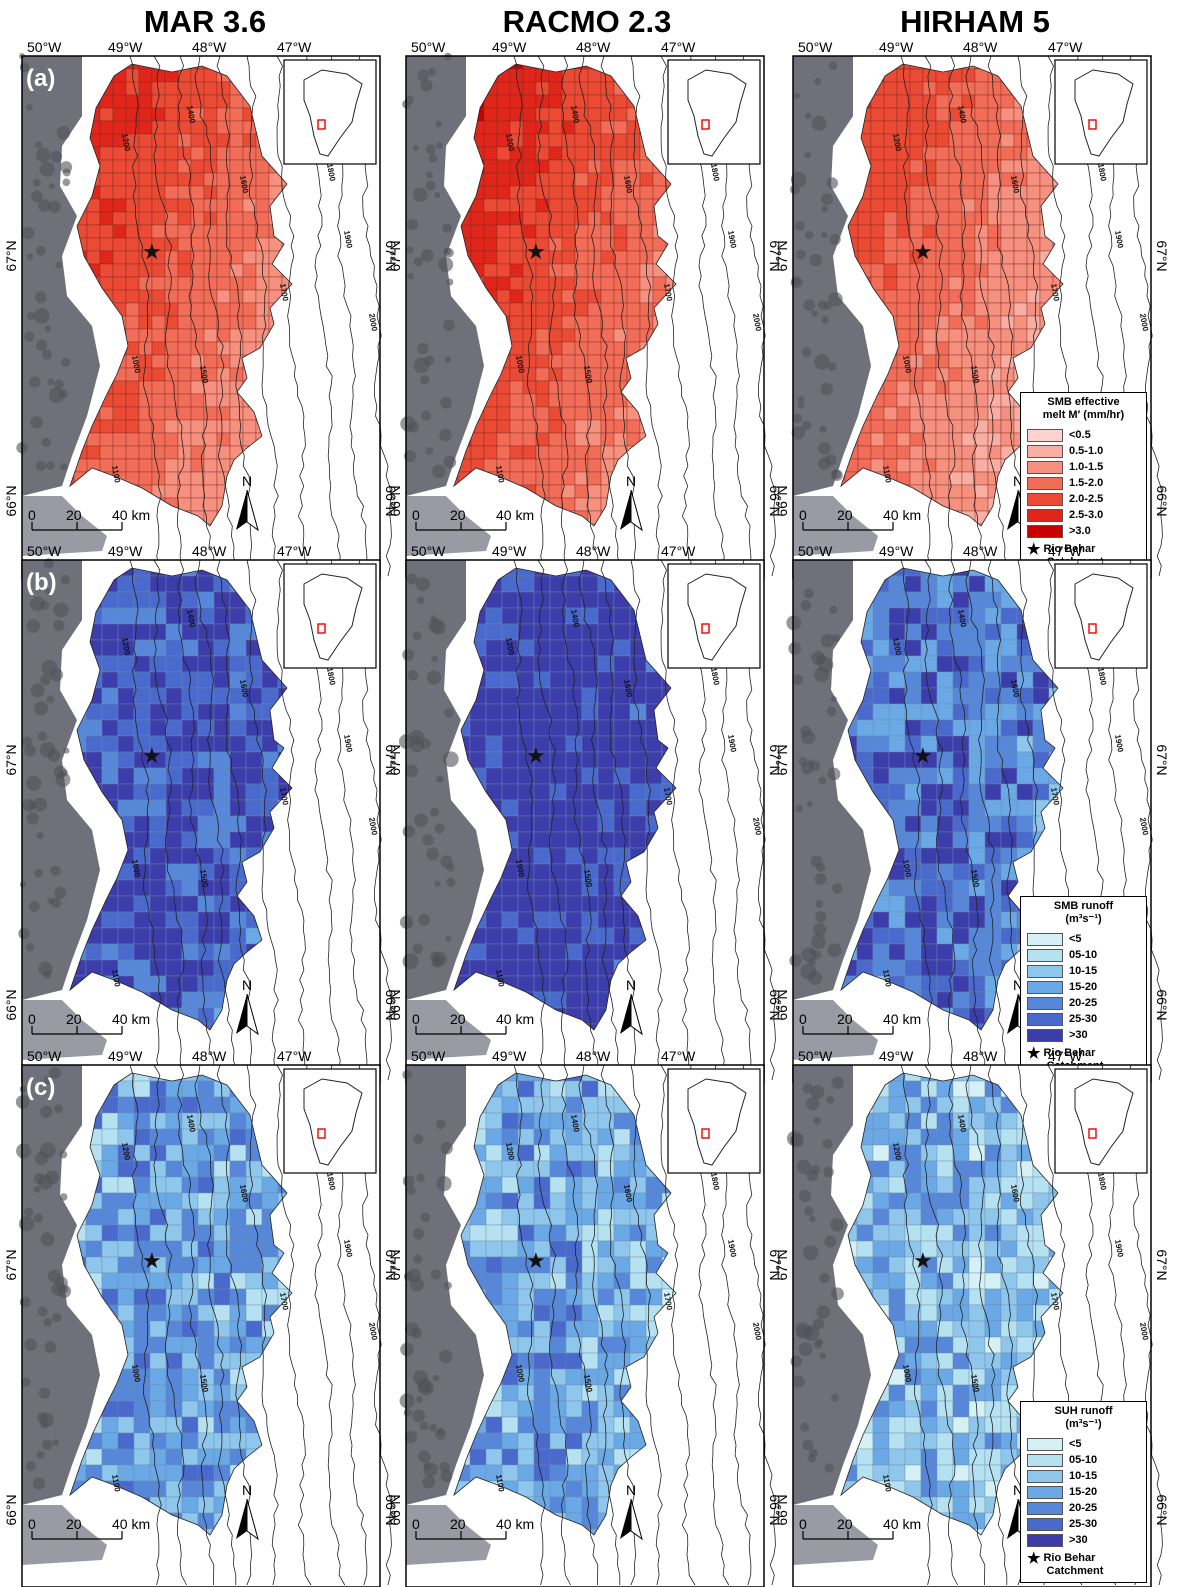 The width and height of the screenshot is (1191, 1587). What do you see at coordinates (205, 22) in the screenshot?
I see `title-mar: MAR 3.6` at bounding box center [205, 22].